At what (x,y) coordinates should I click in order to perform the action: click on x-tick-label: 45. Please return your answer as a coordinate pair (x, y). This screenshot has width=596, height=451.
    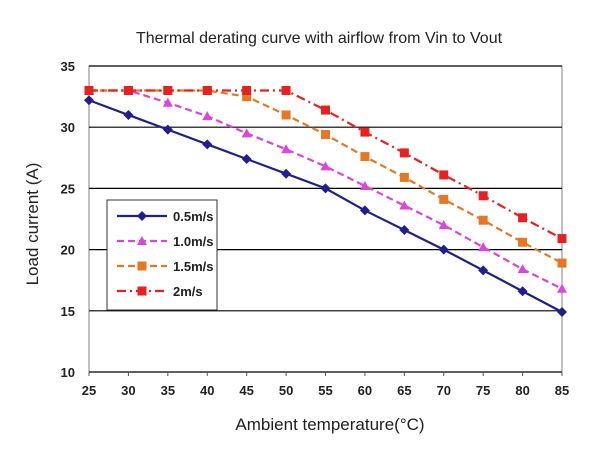
    Looking at the image, I should click on (246, 390).